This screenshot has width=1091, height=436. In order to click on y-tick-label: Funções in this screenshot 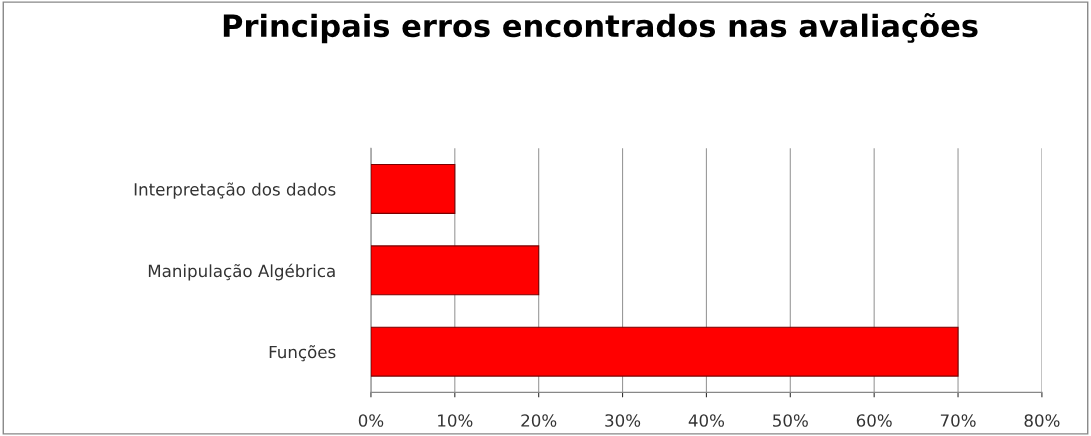, I will do `click(302, 353)`.